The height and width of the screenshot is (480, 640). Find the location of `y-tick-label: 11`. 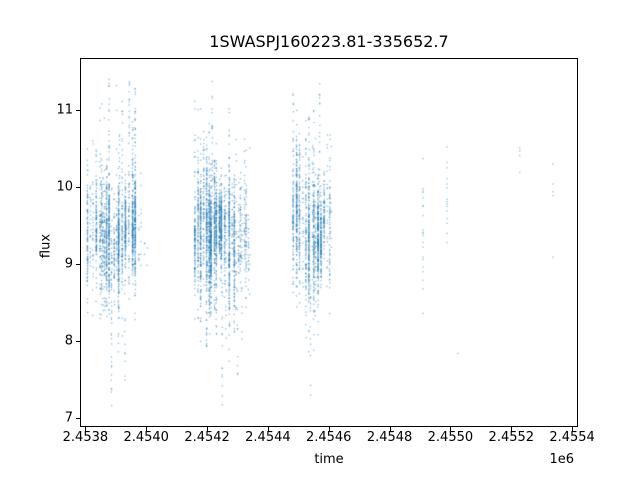

y-tick-label: 11 is located at coordinates (64, 110).